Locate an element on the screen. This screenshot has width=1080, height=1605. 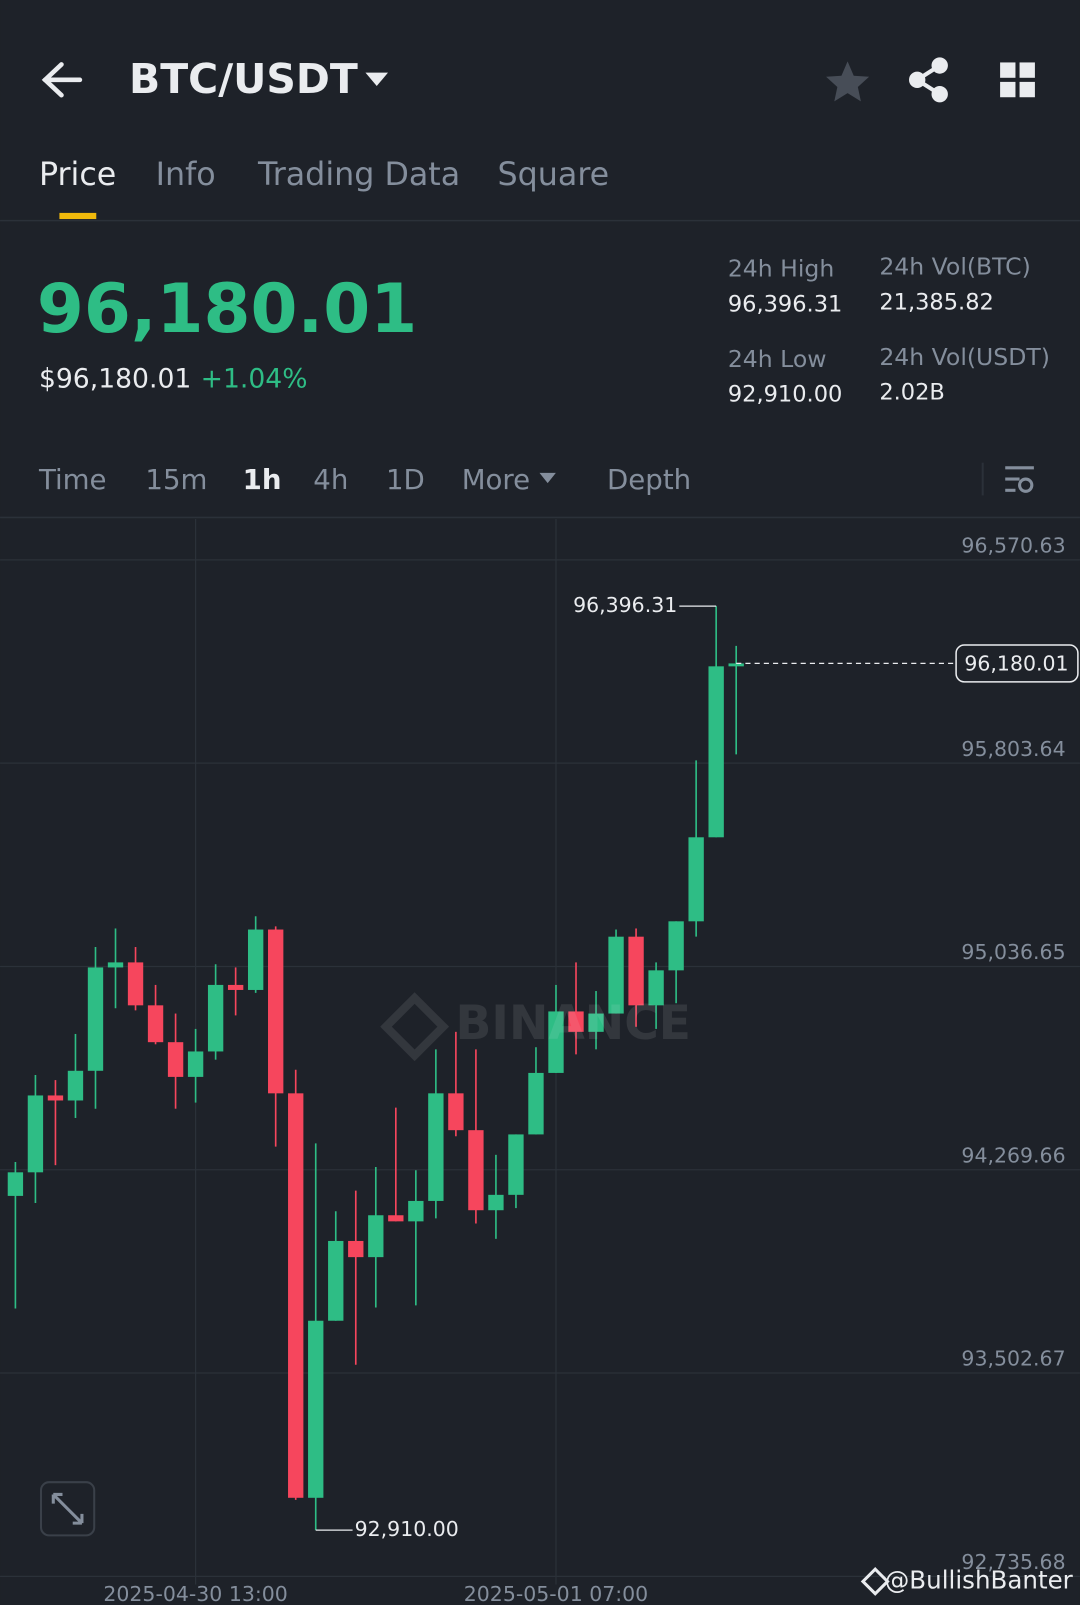
x-tick-label: 2025-04-30 13:00 is located at coordinates (195, 1593).